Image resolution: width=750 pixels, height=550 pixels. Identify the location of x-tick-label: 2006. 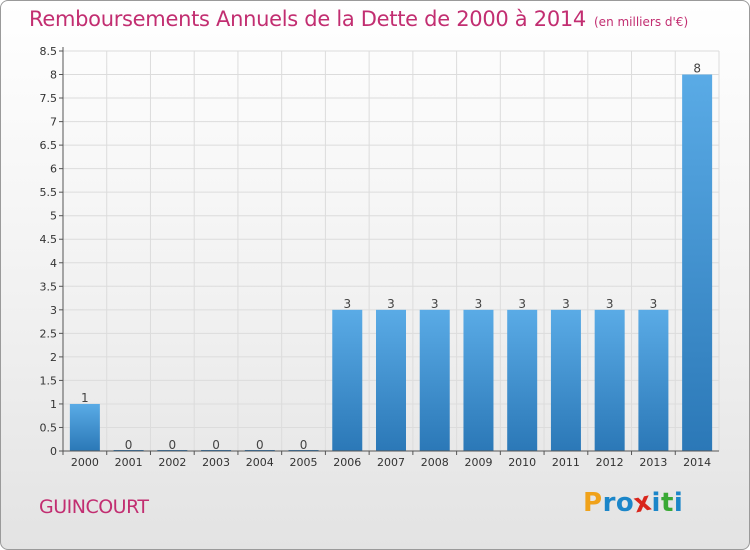
(347, 462).